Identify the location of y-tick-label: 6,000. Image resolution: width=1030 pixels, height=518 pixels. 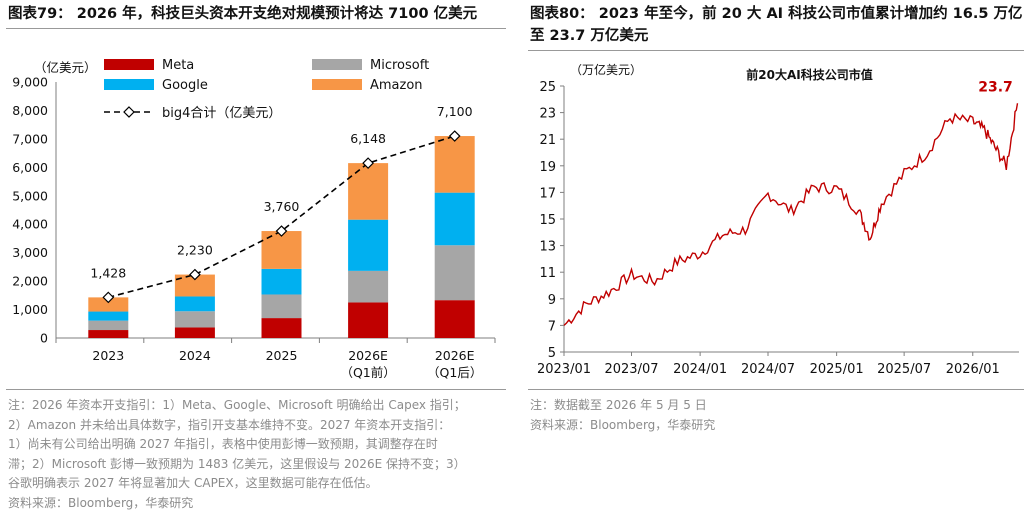
(30, 167).